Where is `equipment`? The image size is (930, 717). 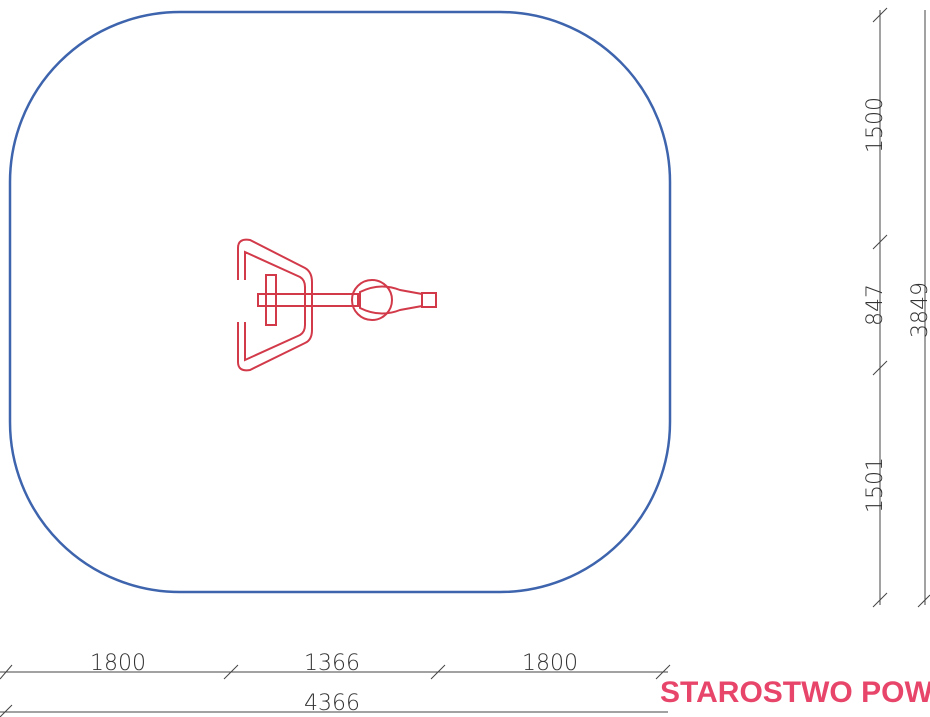
equipment is located at coordinates (337, 305).